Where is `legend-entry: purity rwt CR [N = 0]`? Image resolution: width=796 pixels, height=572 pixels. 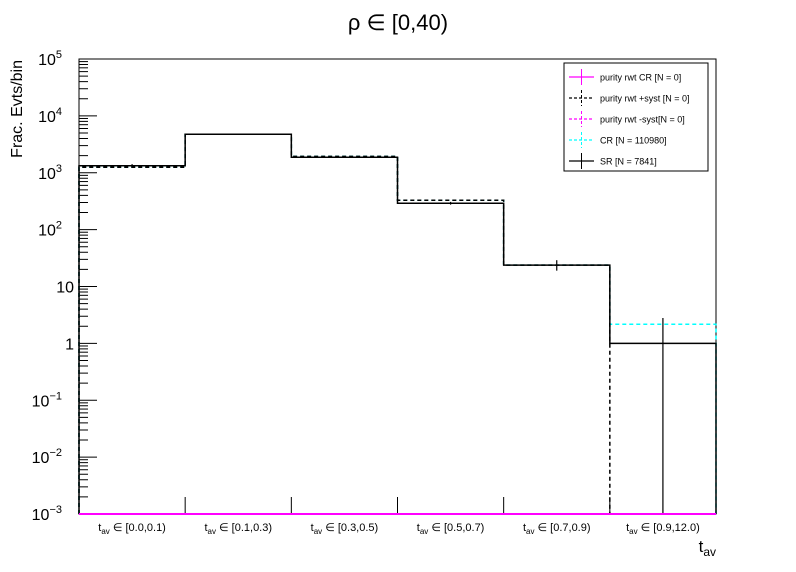 legend-entry: purity rwt CR [N = 0] is located at coordinates (640, 78).